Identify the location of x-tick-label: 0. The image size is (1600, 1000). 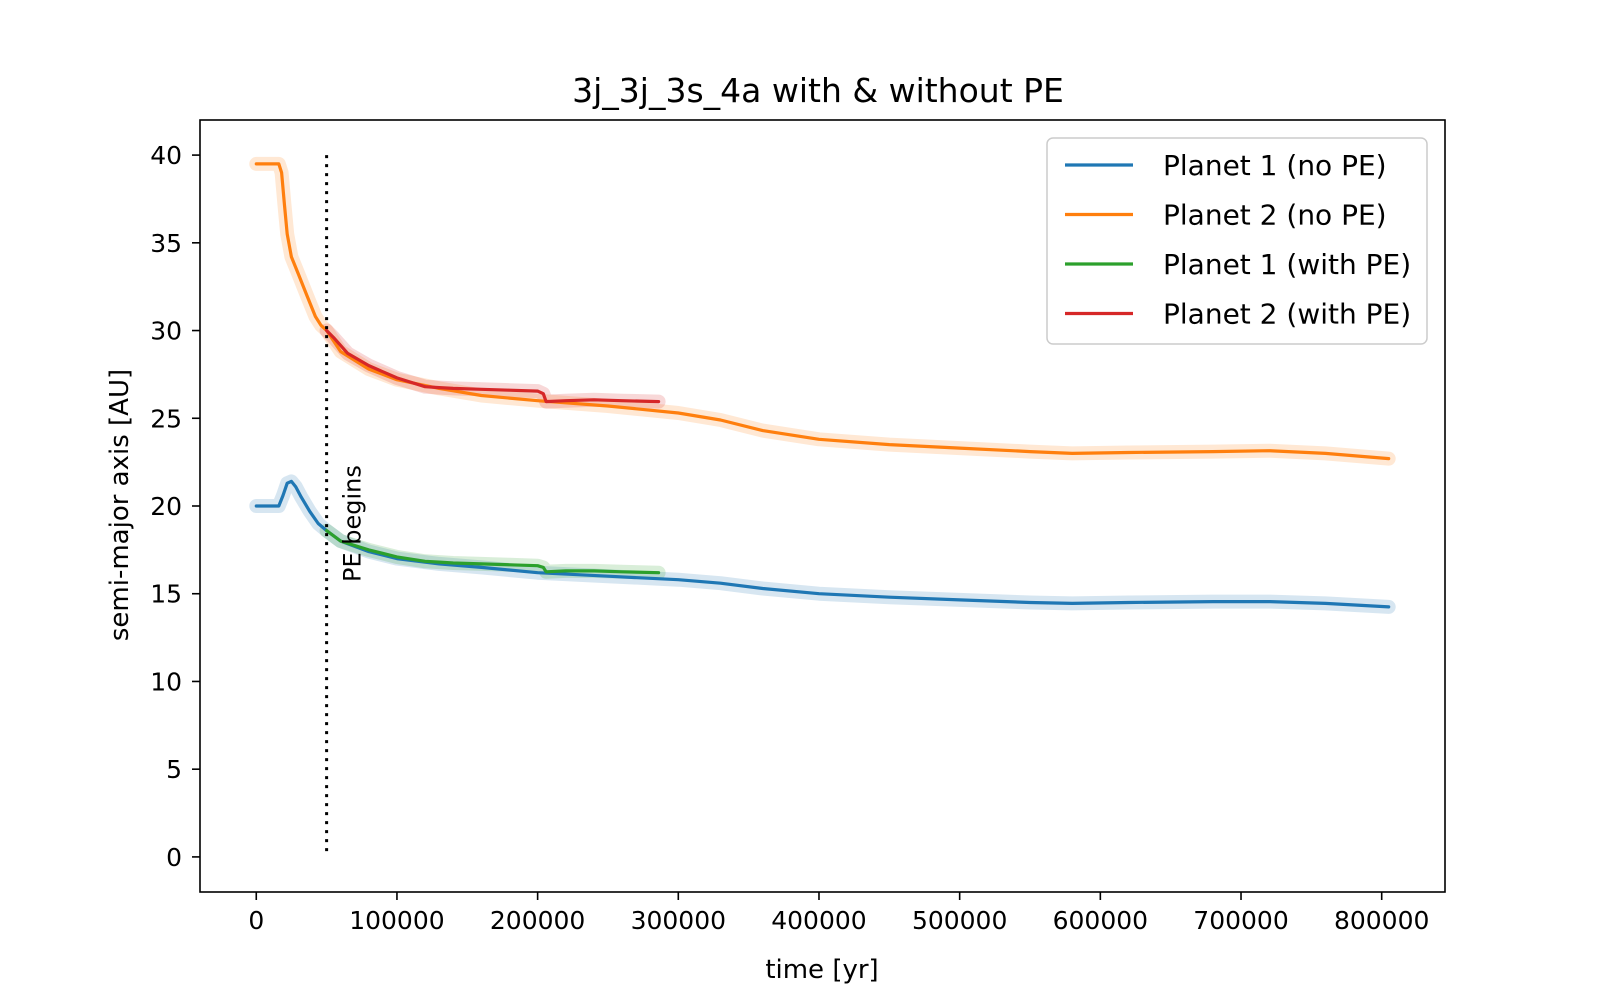
(256, 920).